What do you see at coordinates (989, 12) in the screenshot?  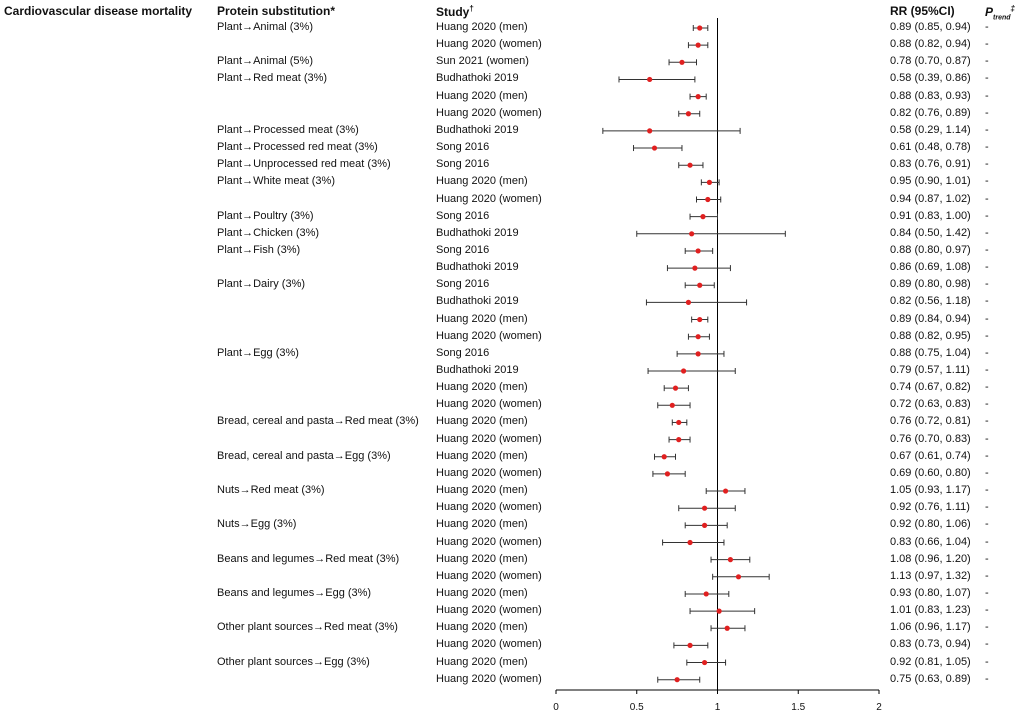 I see `ptrend-header-p: P` at bounding box center [989, 12].